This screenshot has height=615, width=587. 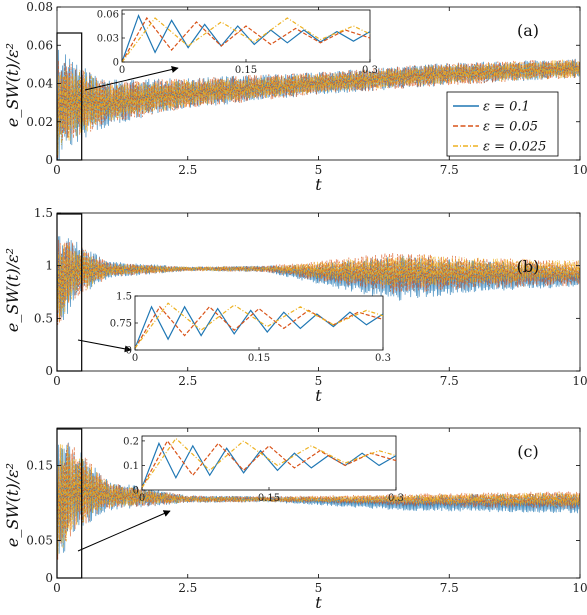 I want to click on inset-y-tick-label: 0.1, so click(x=131, y=466).